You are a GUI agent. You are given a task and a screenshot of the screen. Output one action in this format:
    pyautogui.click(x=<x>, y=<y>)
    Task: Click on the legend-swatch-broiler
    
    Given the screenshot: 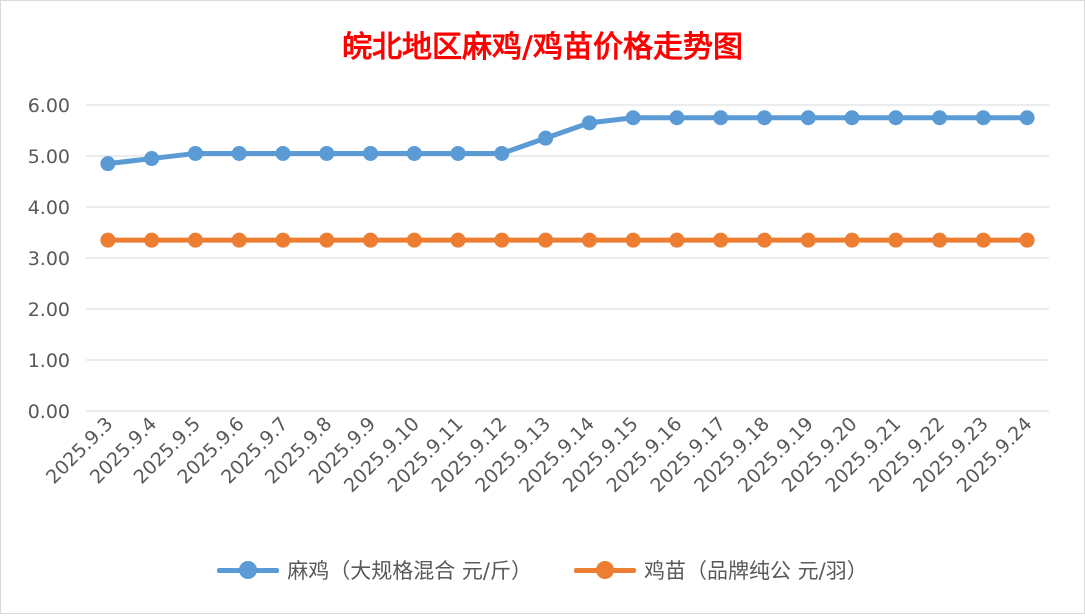 What is the action you would take?
    pyautogui.click(x=248, y=570)
    